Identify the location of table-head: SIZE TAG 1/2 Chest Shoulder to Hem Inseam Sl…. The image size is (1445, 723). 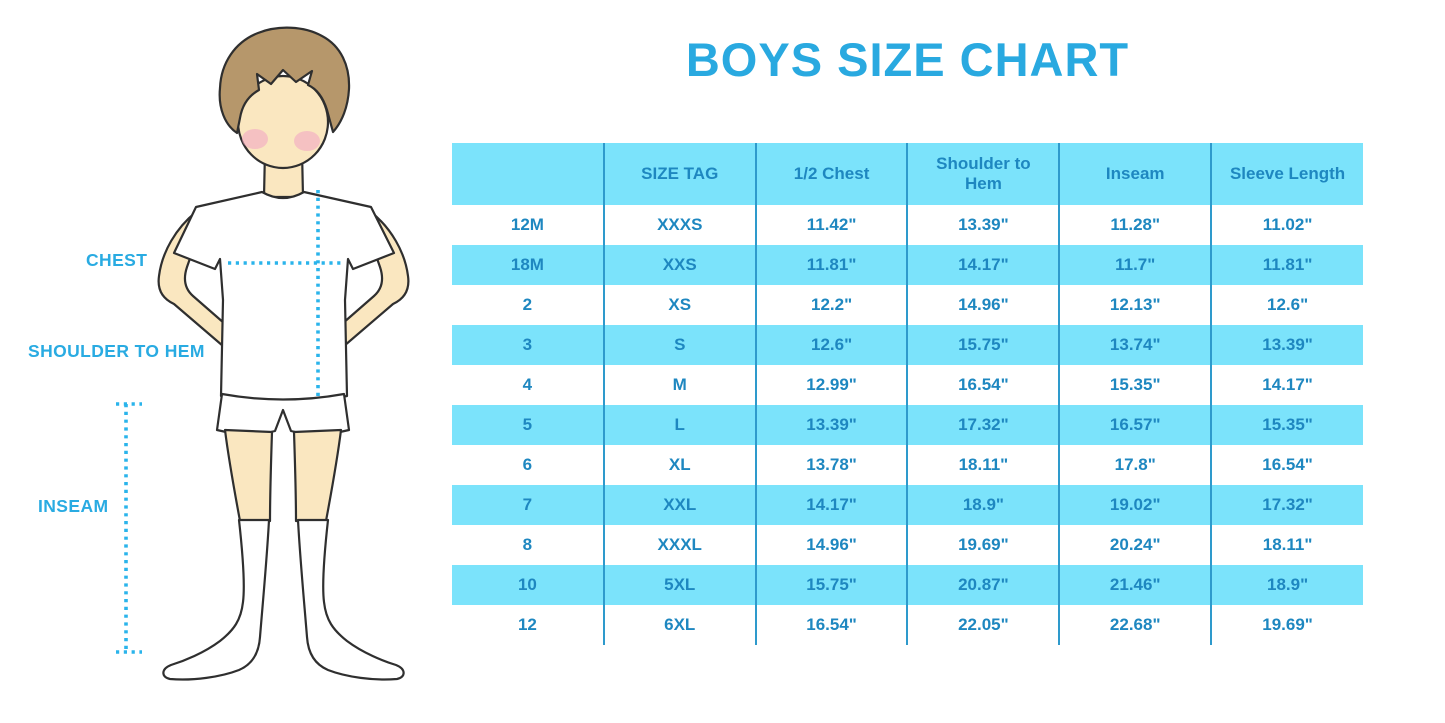
(907, 174).